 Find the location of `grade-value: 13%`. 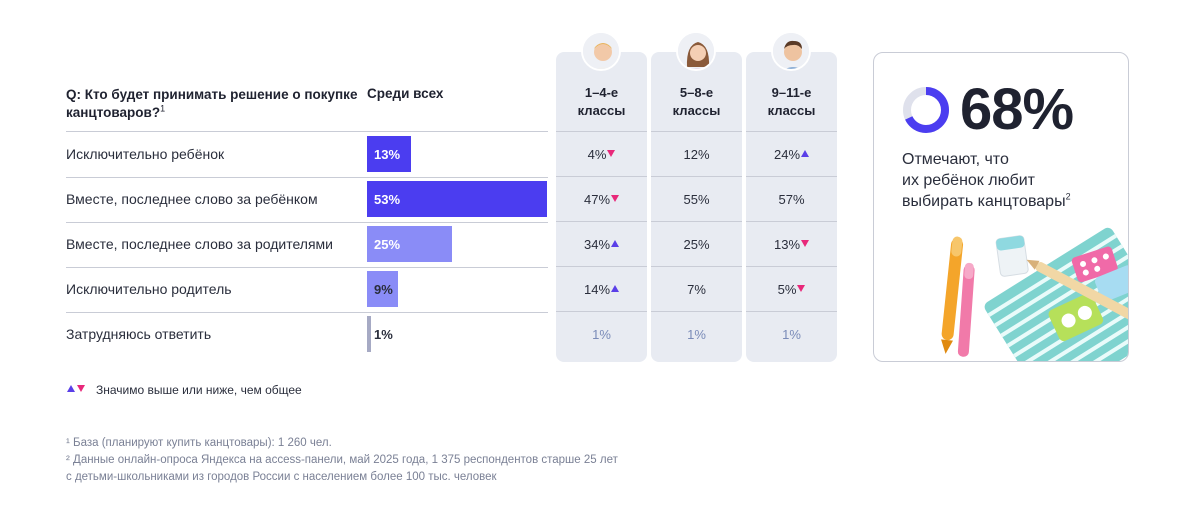

grade-value: 13% is located at coordinates (787, 244).